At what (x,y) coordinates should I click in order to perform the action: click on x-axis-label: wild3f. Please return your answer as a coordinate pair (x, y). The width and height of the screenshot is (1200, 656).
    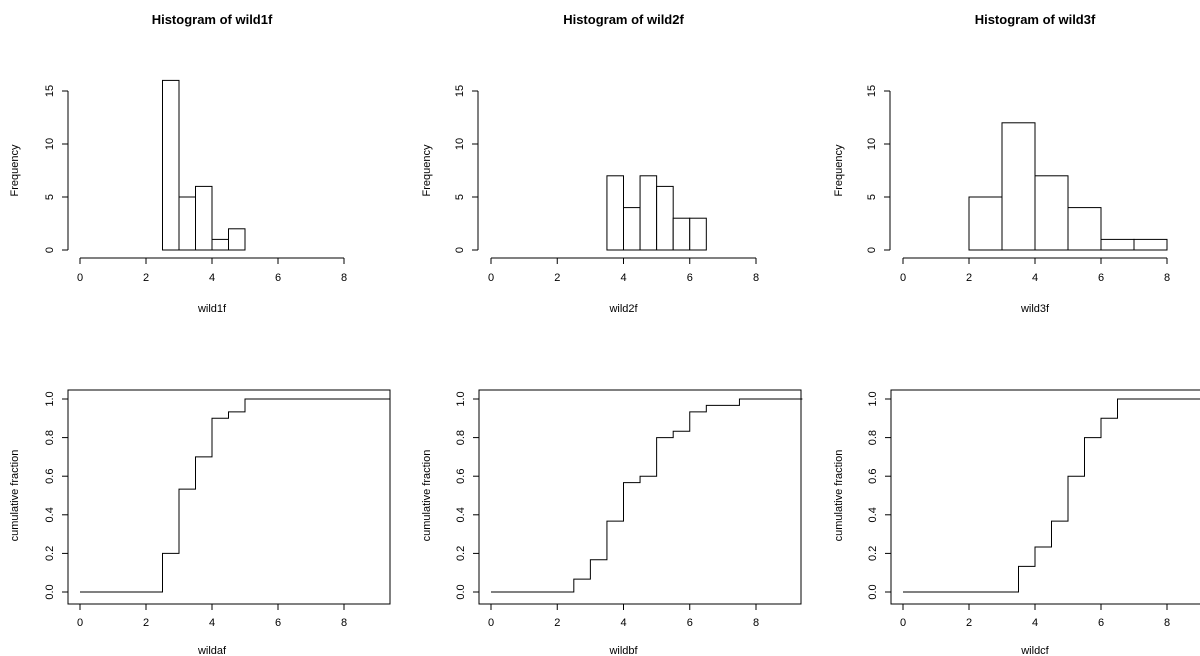
    Looking at the image, I should click on (1035, 309).